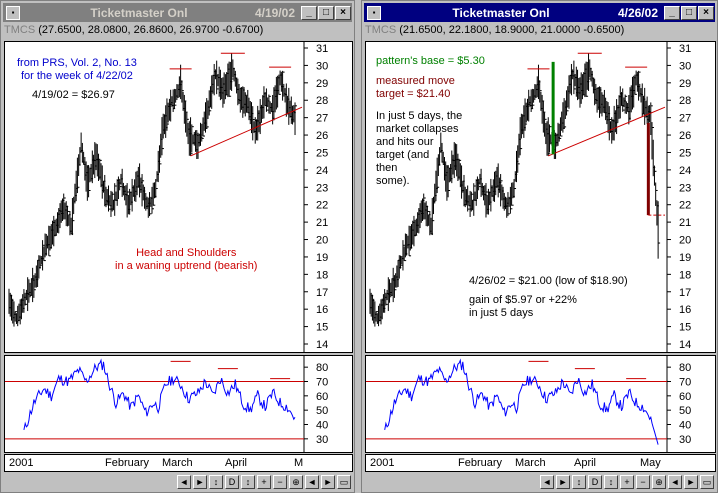  Describe the element at coordinates (178, 404) in the screenshot. I see `left-oscillator-pane: 80 70 60 50 40 30` at that location.